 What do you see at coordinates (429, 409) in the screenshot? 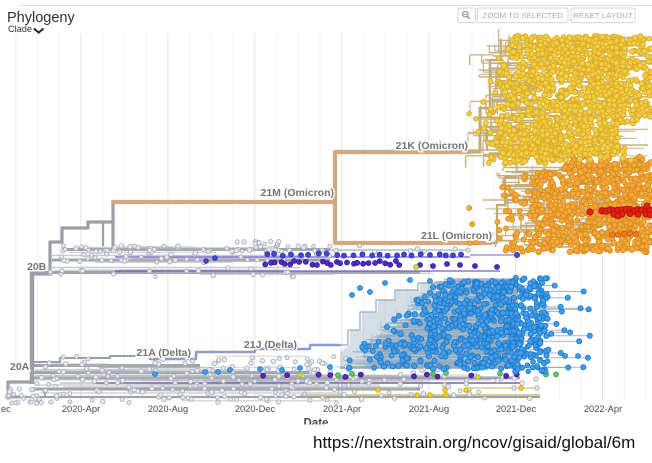
I see `svg-text: 2021-Aug` at bounding box center [429, 409].